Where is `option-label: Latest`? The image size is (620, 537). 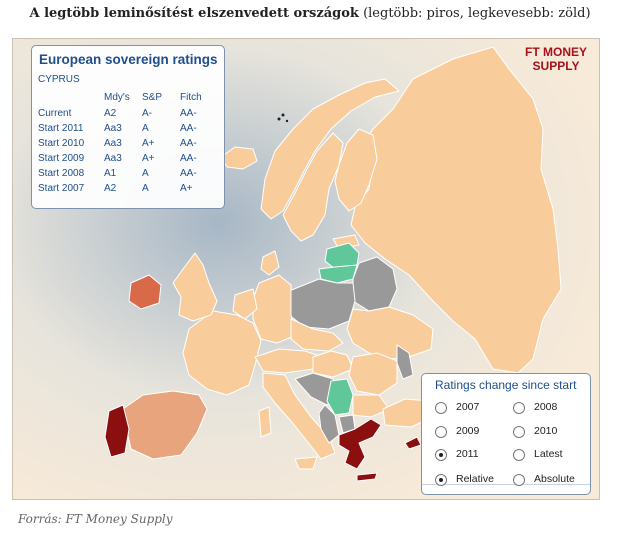 option-label: Latest is located at coordinates (548, 454).